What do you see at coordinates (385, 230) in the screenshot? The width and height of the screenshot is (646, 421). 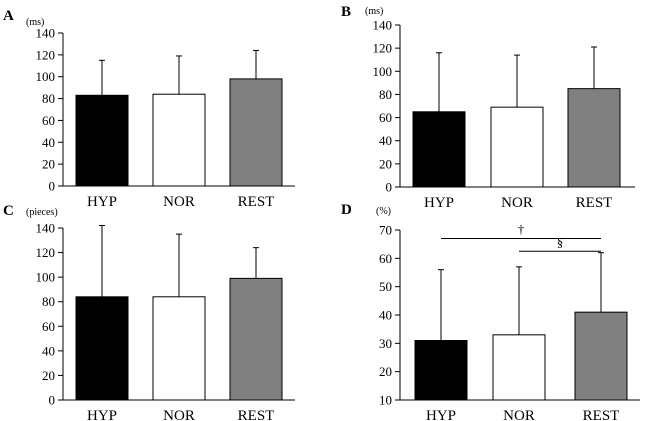 I see `y-tick-label: 70` at bounding box center [385, 230].